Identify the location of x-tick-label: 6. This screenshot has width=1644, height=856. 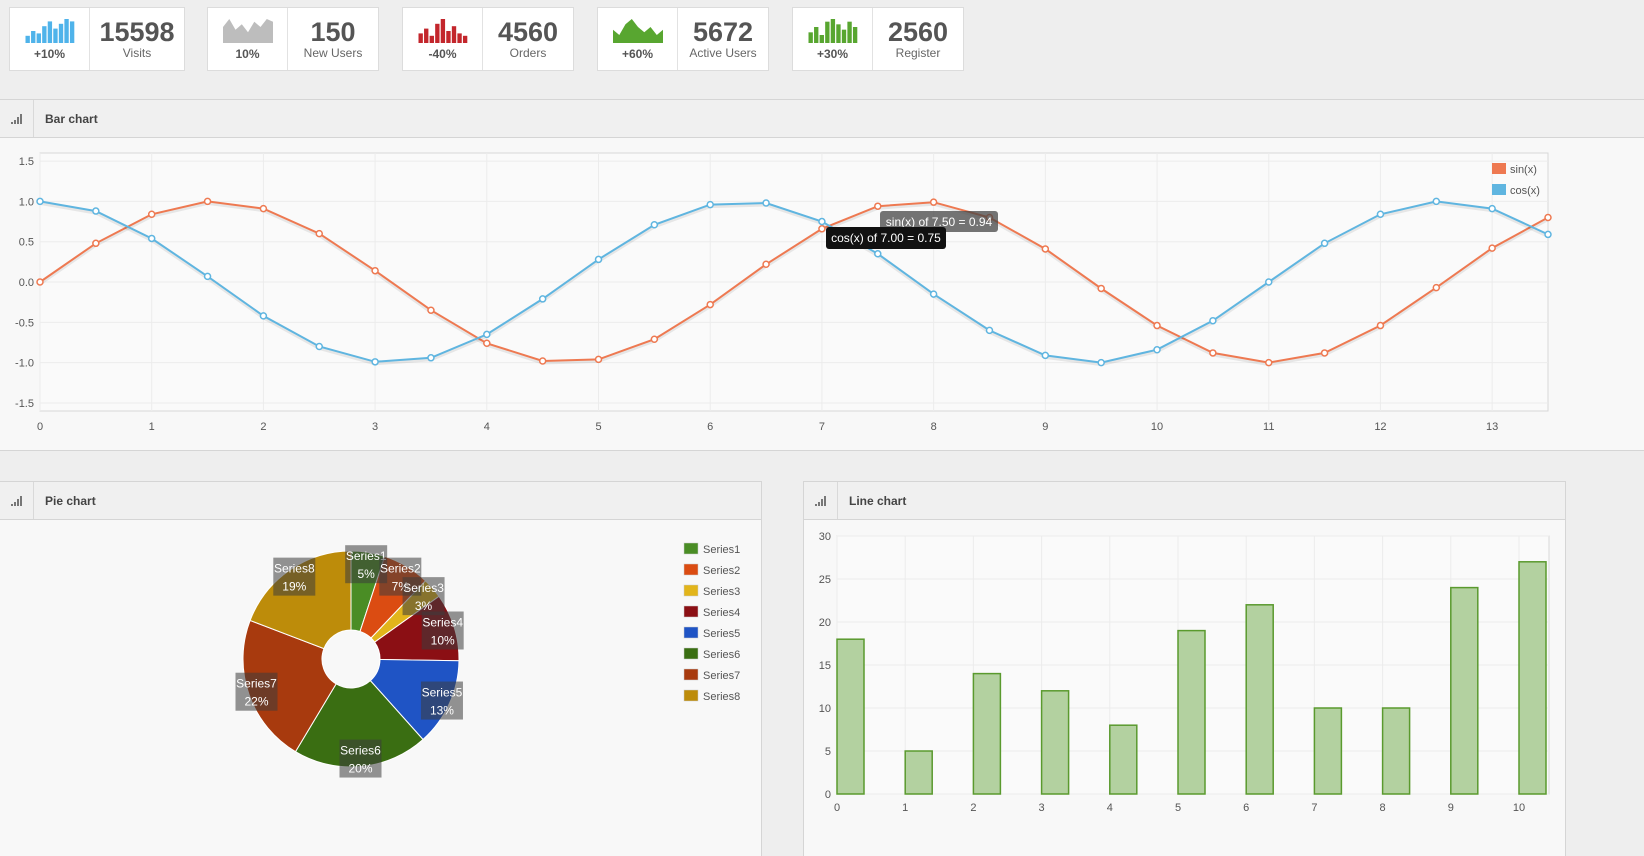
(710, 427).